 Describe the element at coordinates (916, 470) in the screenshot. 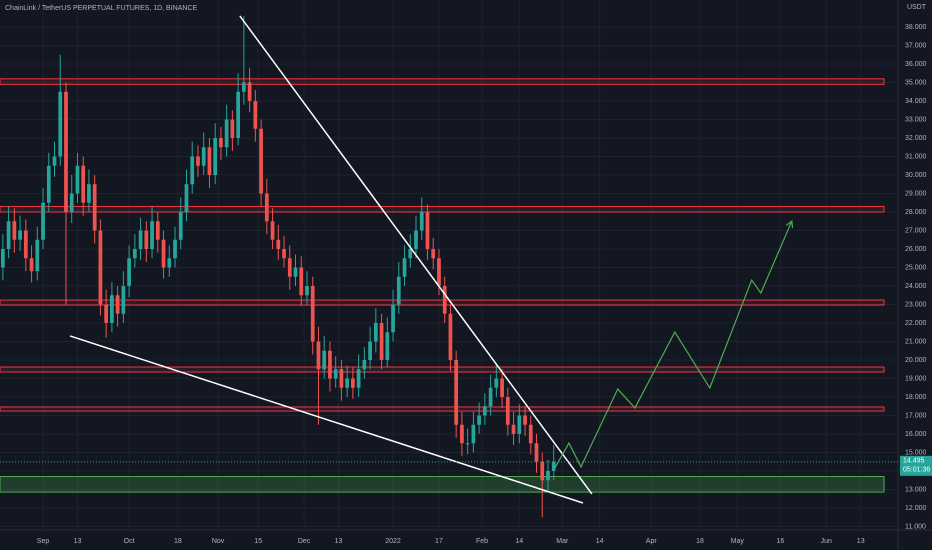

I see `countdown: 05:01:36` at that location.